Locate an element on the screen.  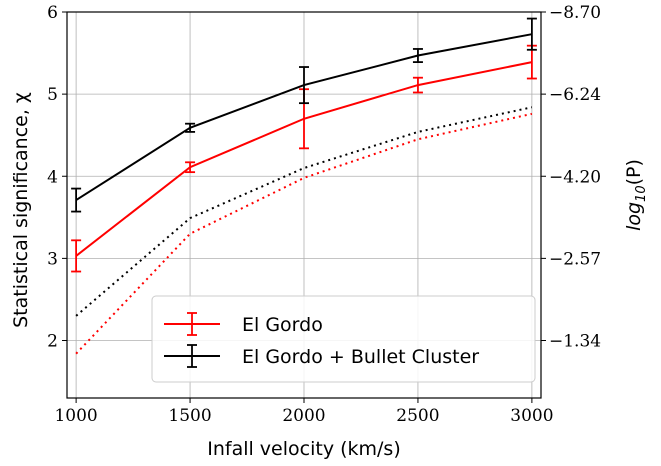
y-tick-label: 5 is located at coordinates (52, 95).